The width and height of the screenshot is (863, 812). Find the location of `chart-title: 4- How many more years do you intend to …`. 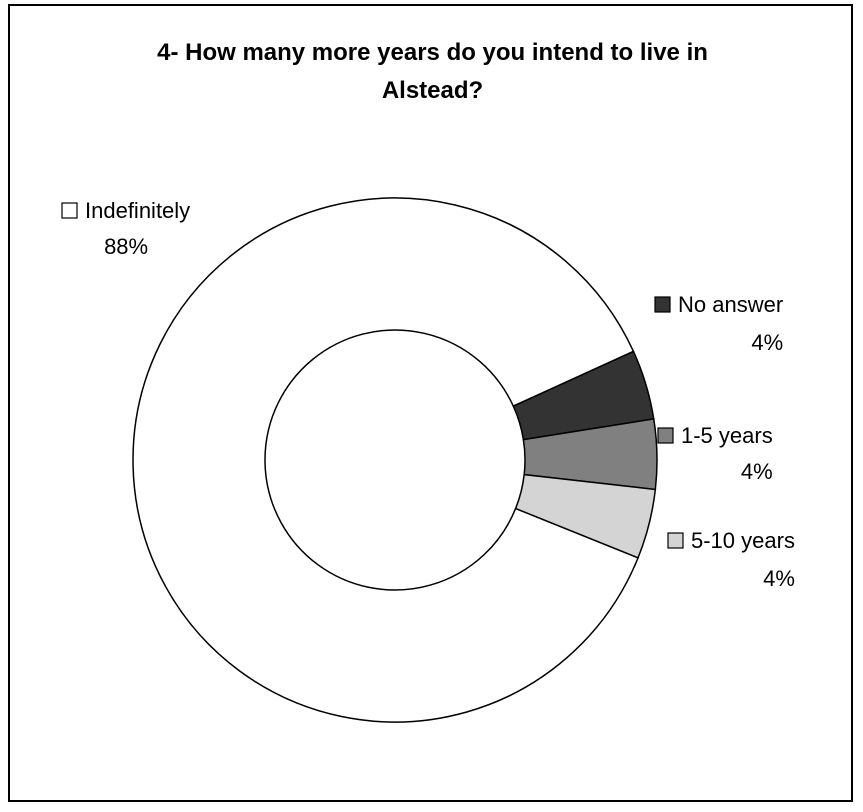

chart-title: 4- How many more years do you intend to … is located at coordinates (432, 72).